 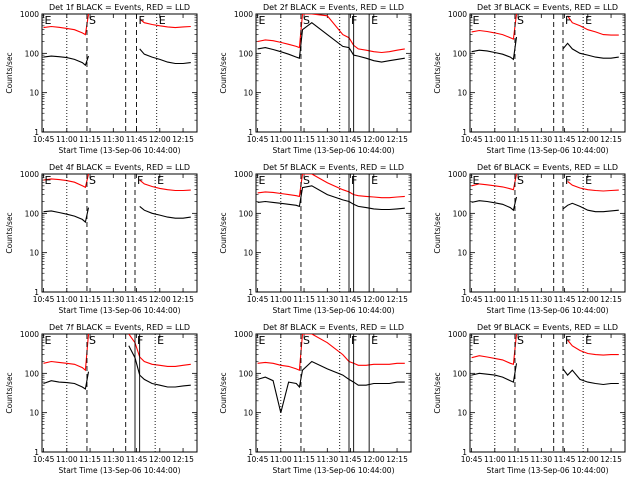 I want to click on chart-title: Det 5f BLACK = Events, RED = LLD, so click(x=333, y=167).